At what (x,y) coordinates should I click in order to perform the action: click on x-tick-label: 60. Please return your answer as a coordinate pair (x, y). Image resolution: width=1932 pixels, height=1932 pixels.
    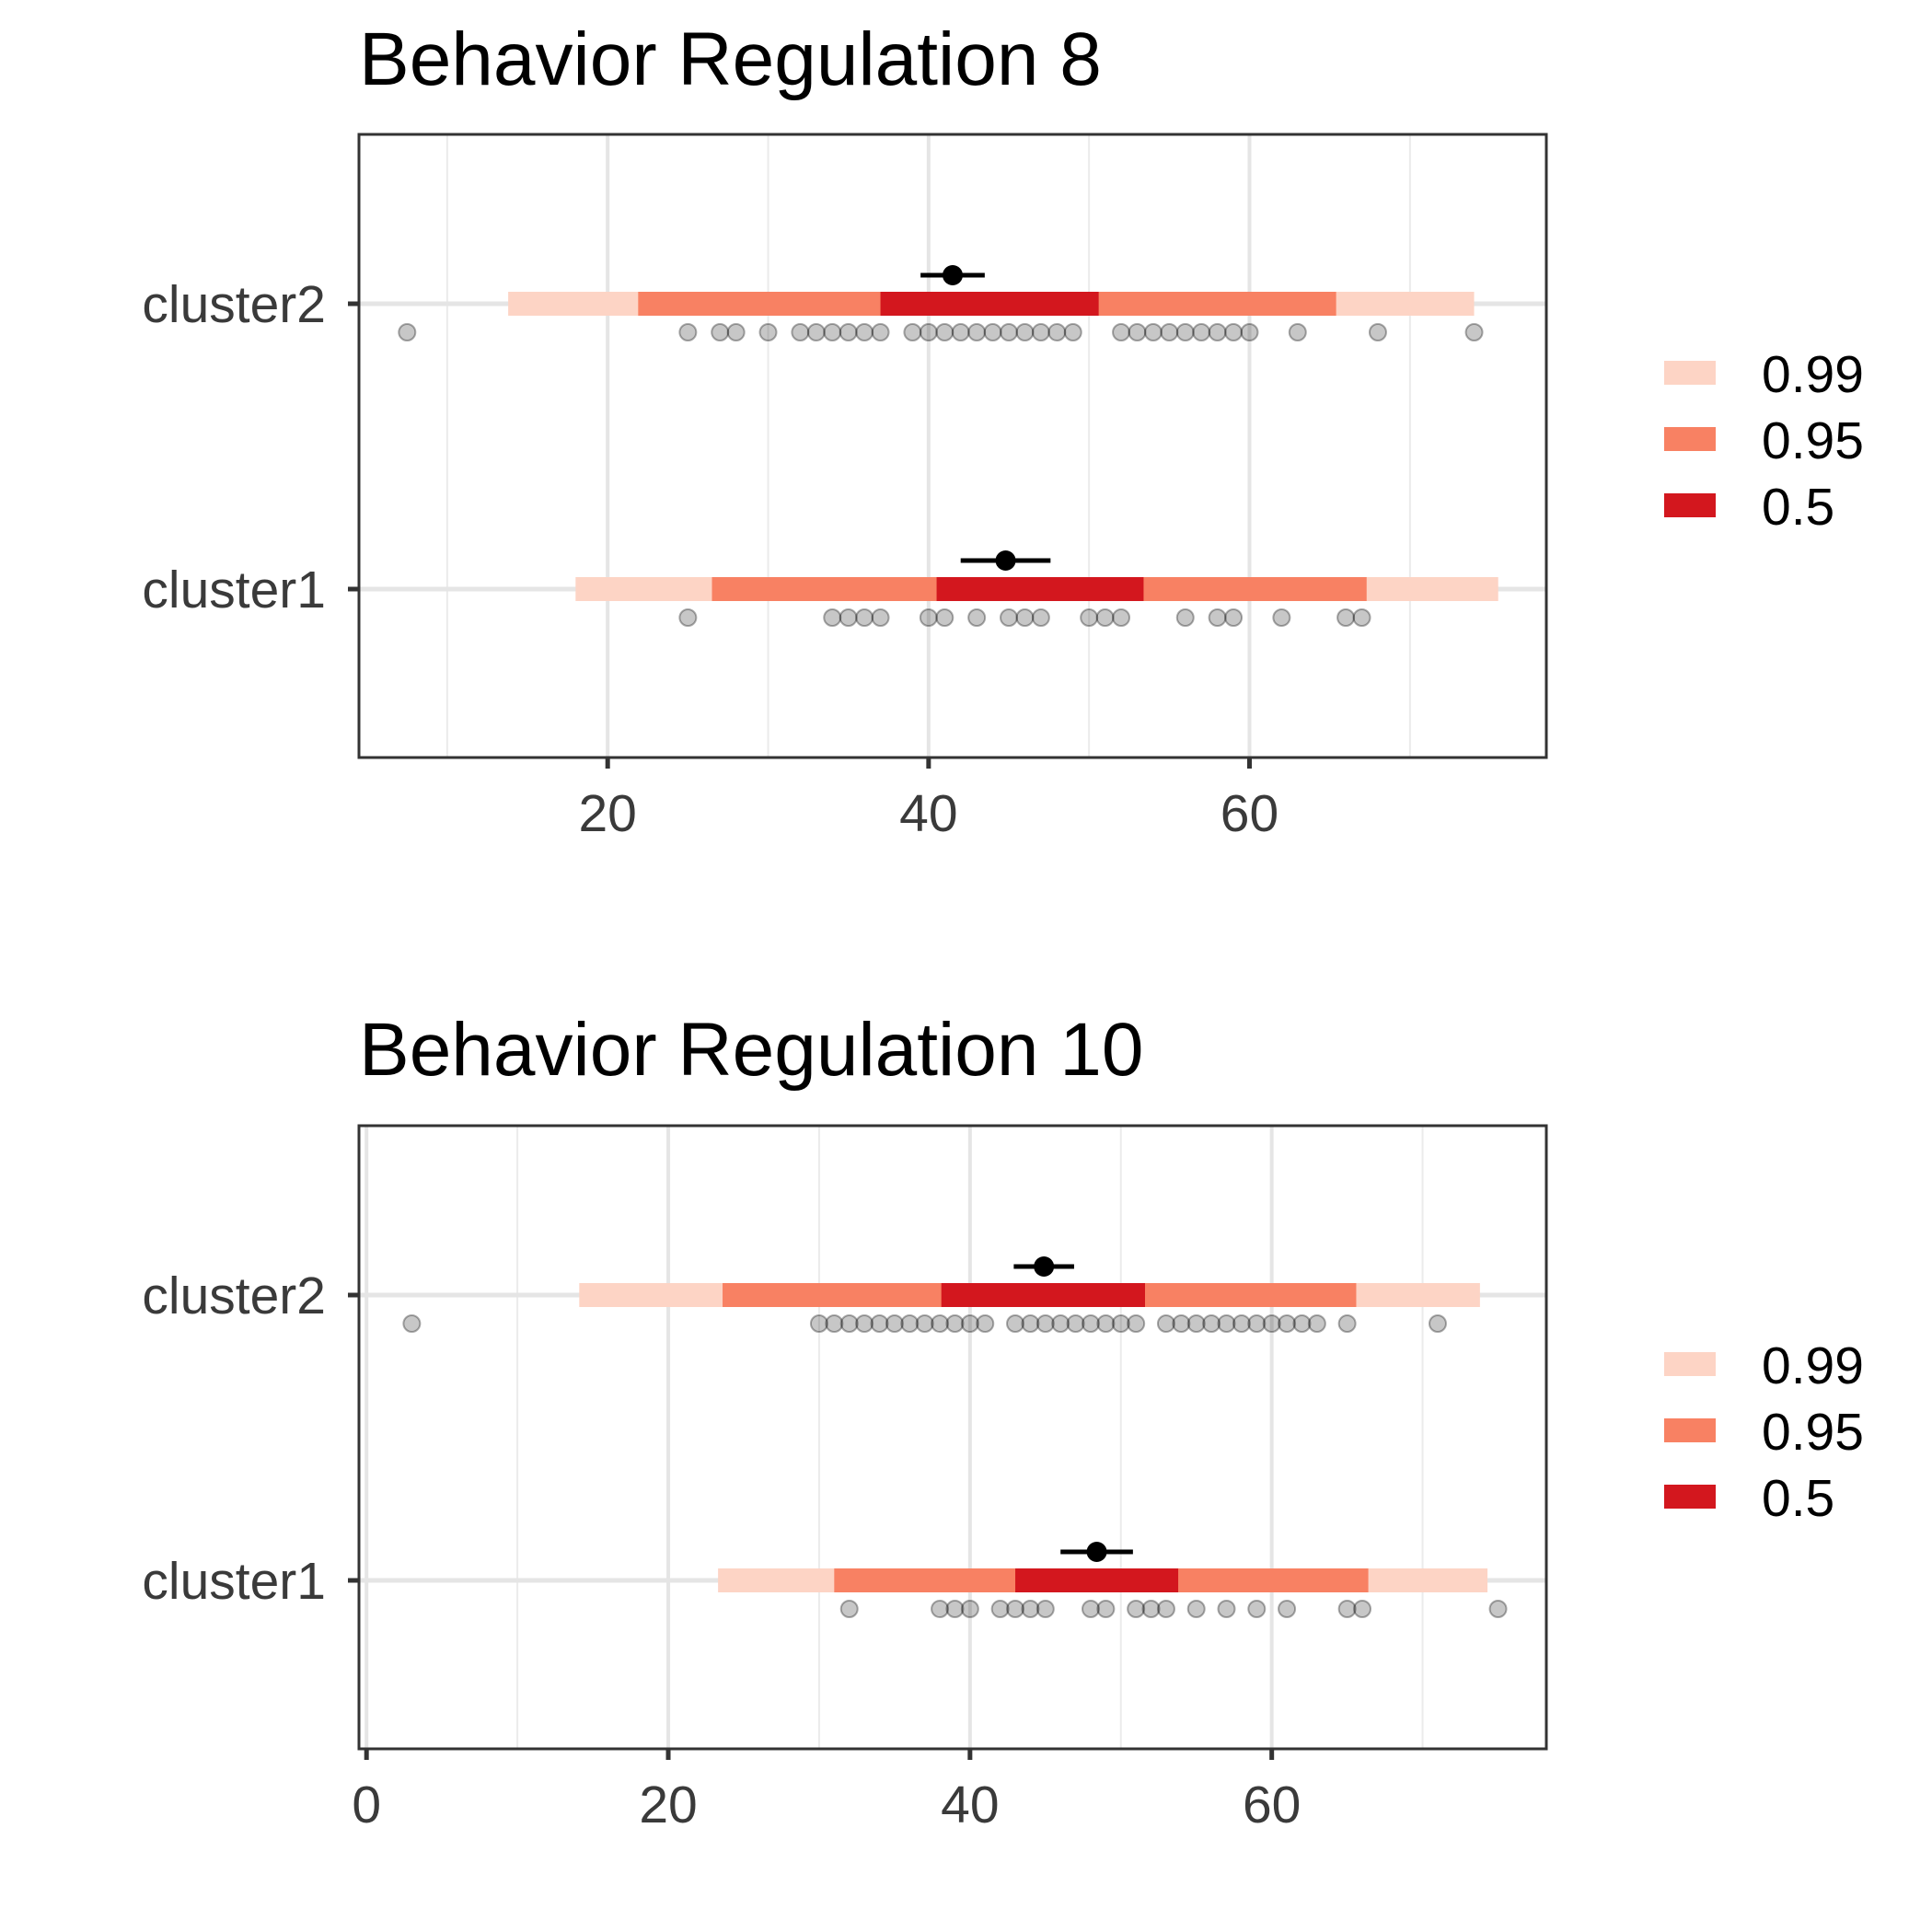
    Looking at the image, I should click on (1272, 1805).